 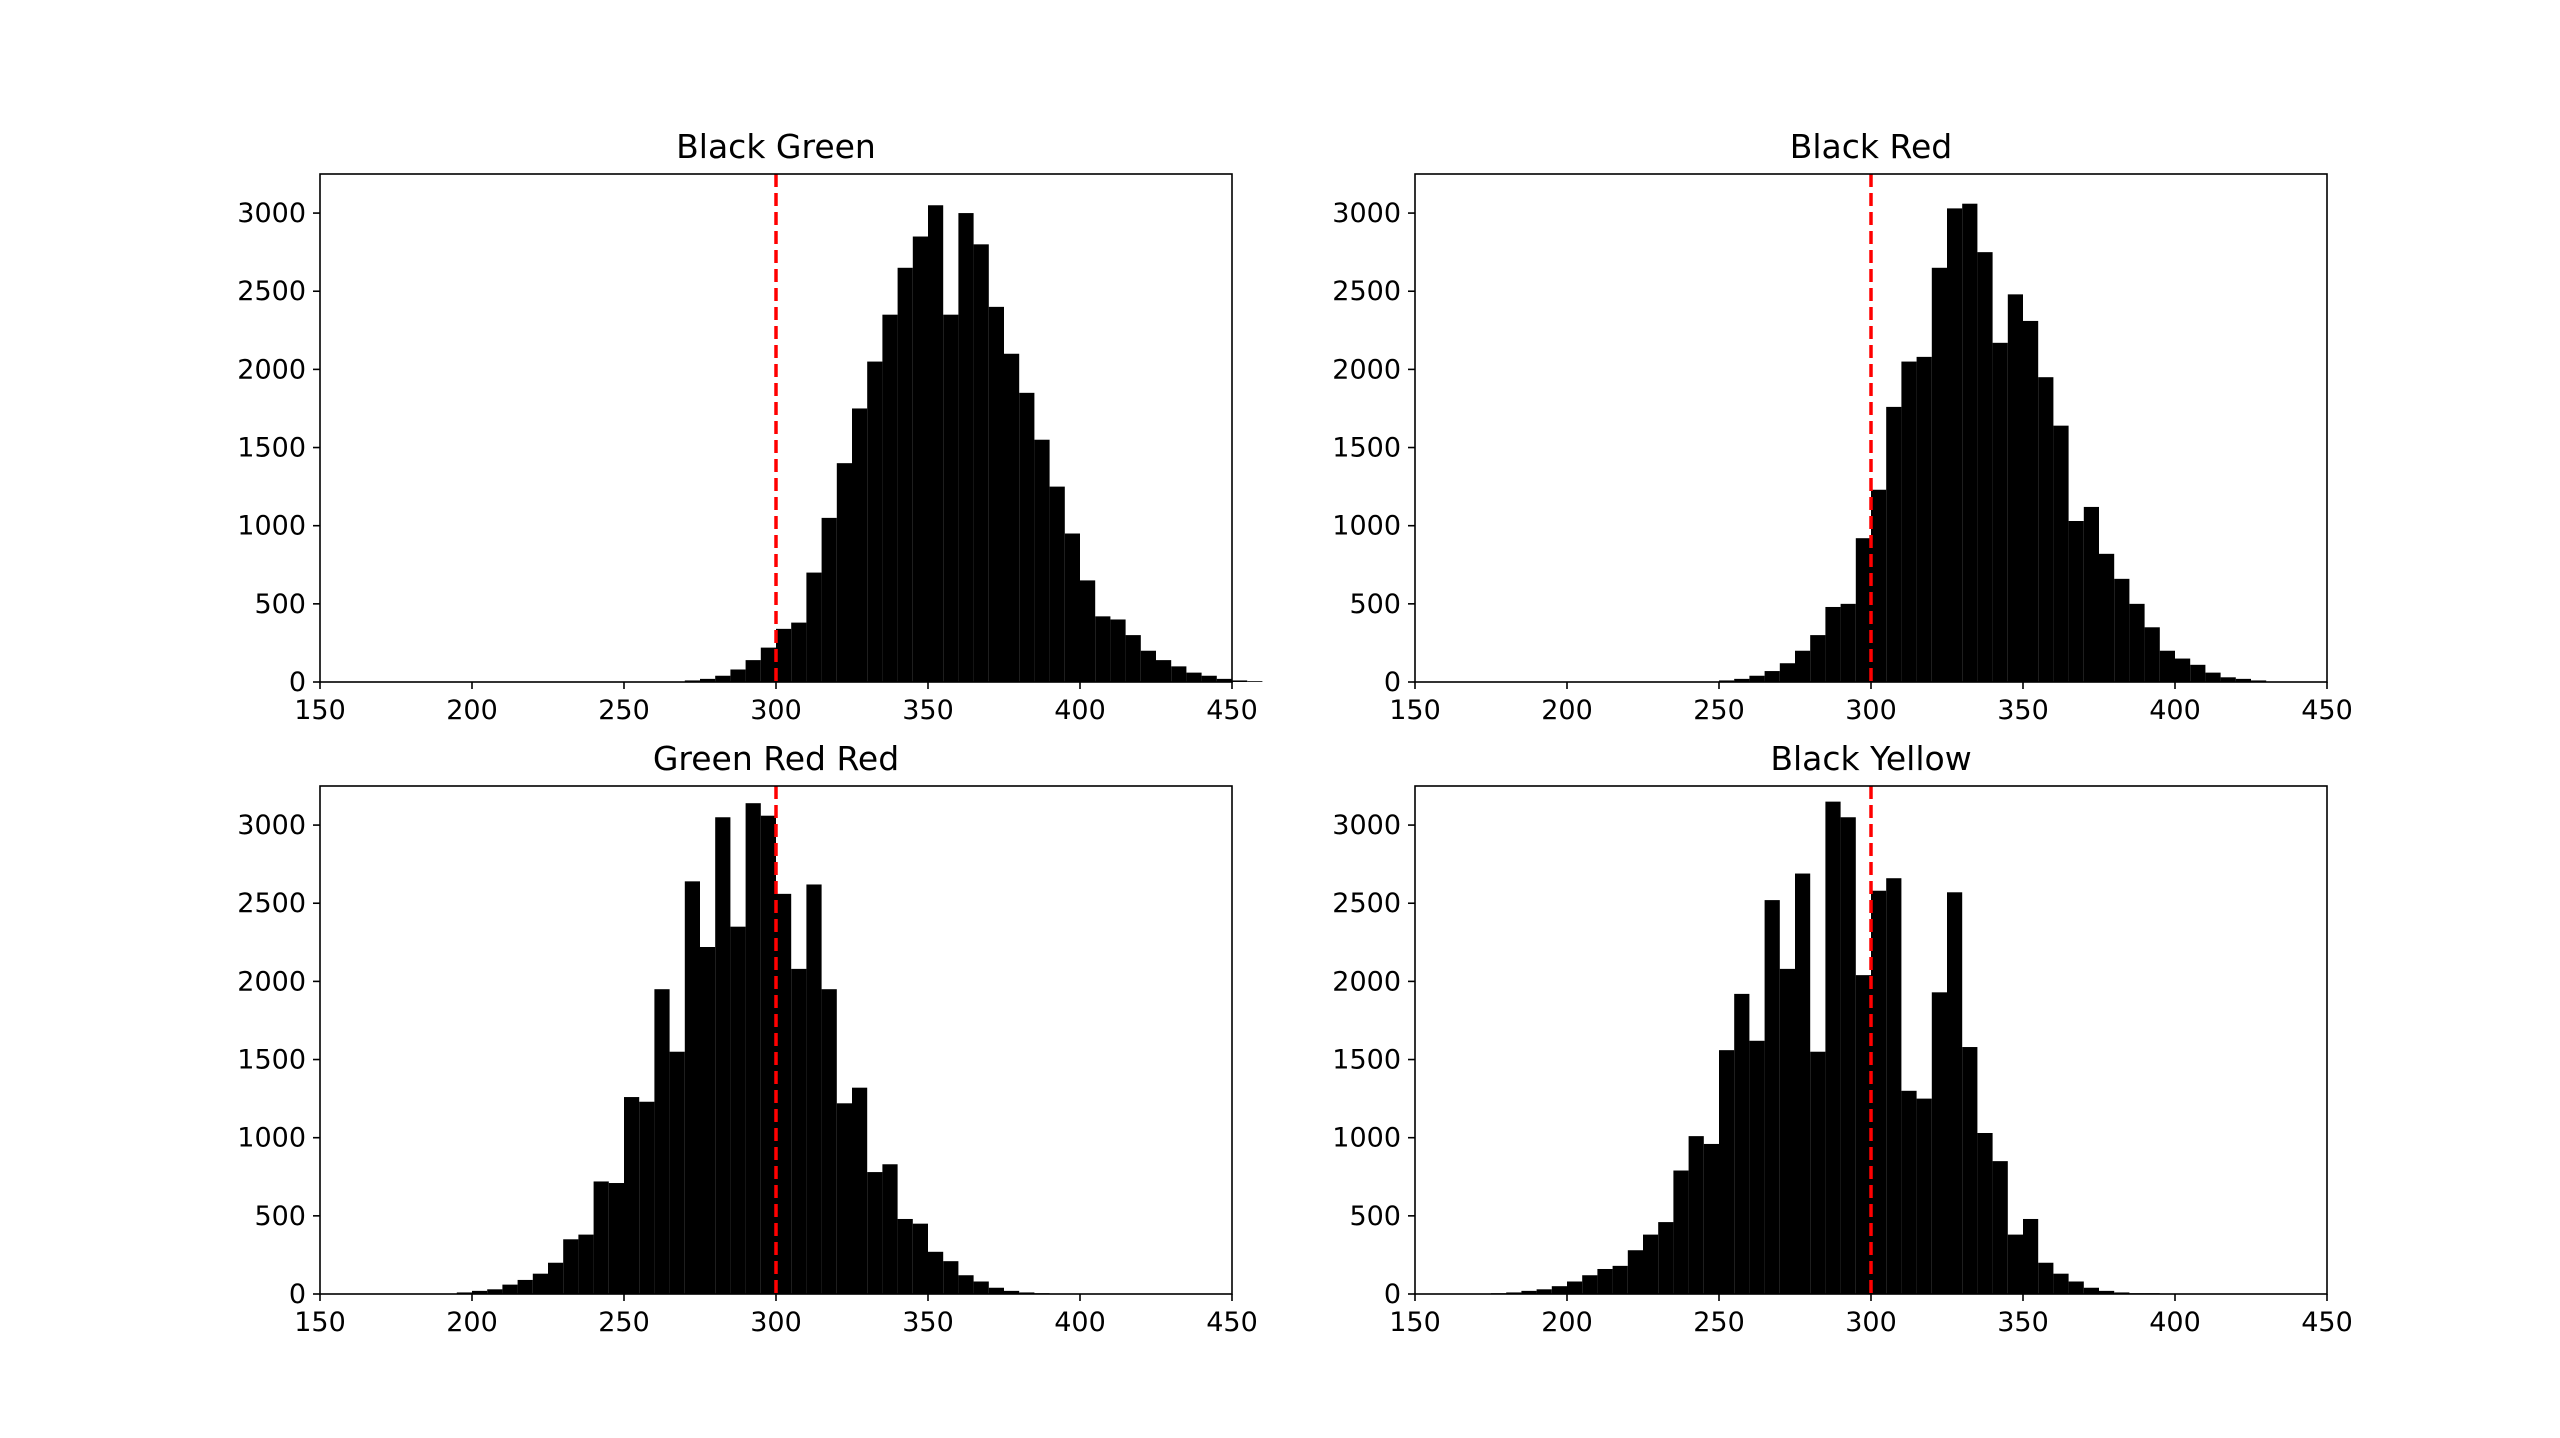 What do you see at coordinates (624, 1322) in the screenshot?
I see `x-tick-label: 250` at bounding box center [624, 1322].